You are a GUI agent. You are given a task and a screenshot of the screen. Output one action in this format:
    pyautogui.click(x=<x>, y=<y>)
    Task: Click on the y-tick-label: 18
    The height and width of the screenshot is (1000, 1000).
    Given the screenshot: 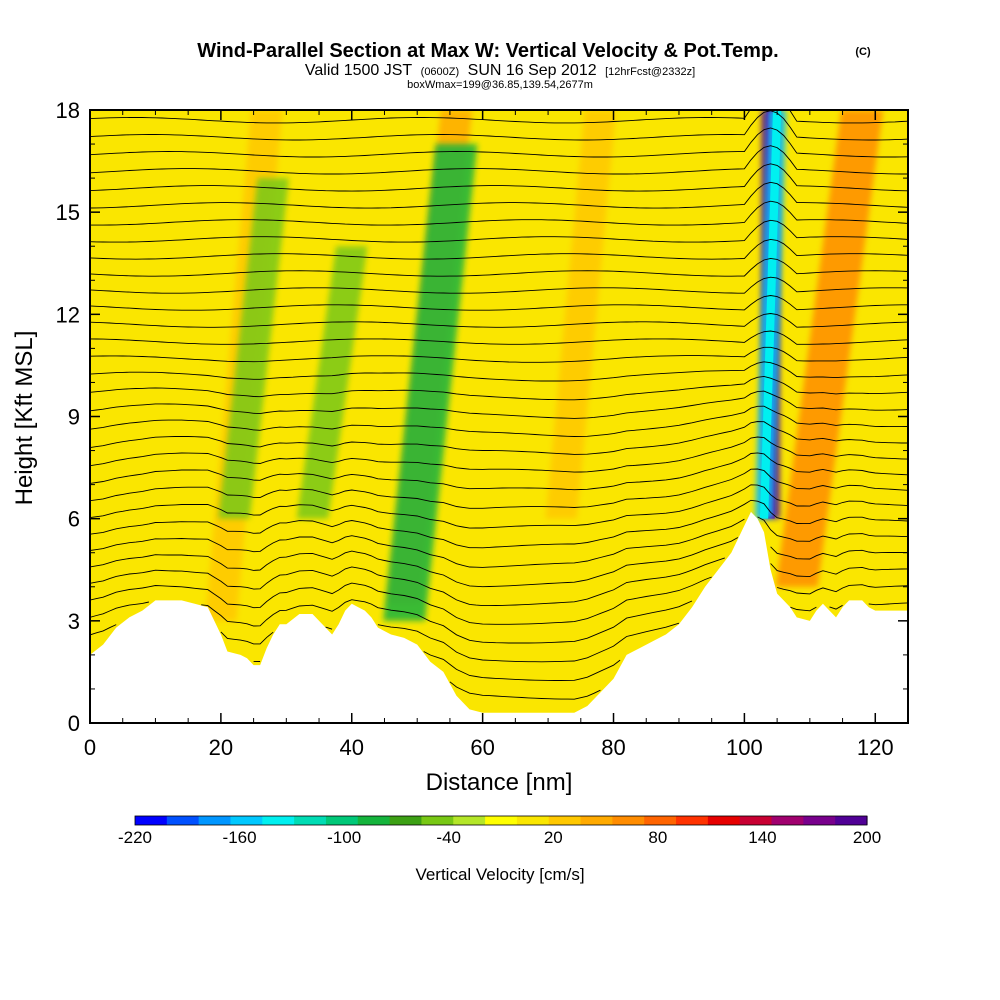 What is the action you would take?
    pyautogui.click(x=68, y=110)
    